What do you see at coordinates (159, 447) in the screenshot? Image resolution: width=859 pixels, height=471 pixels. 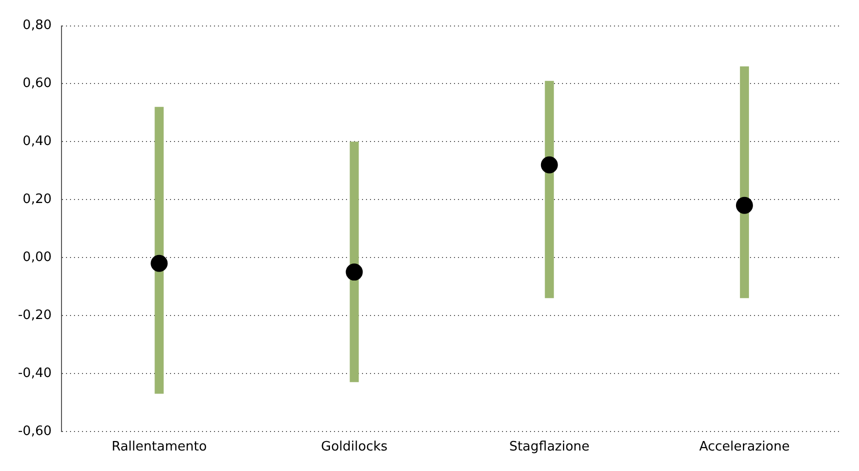 I see `x-tick-label: Rallentamento` at bounding box center [159, 447].